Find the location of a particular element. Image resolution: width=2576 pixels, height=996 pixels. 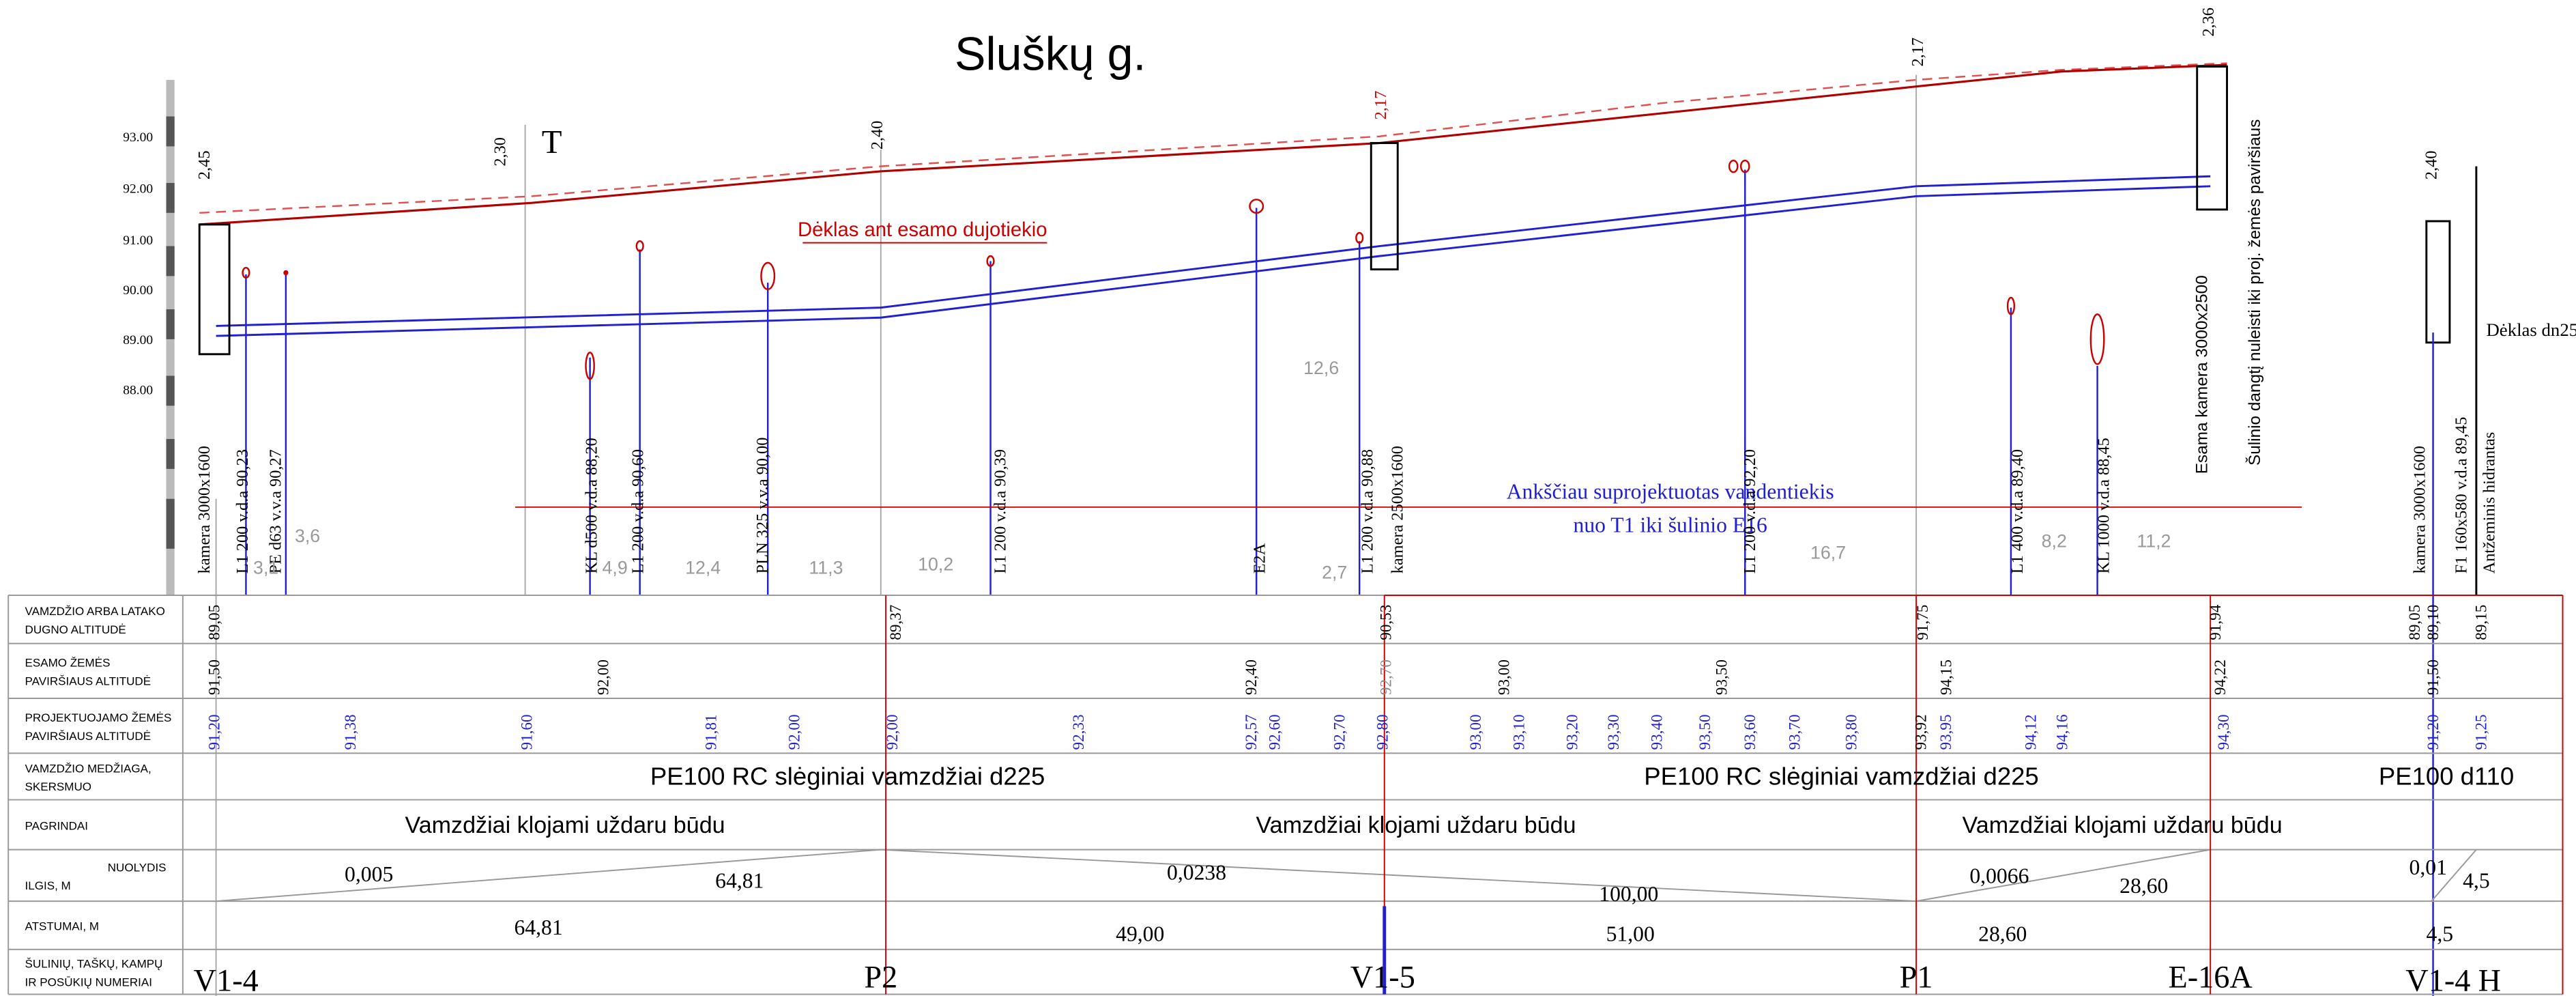

table-value: PE100 d110 is located at coordinates (2446, 777).